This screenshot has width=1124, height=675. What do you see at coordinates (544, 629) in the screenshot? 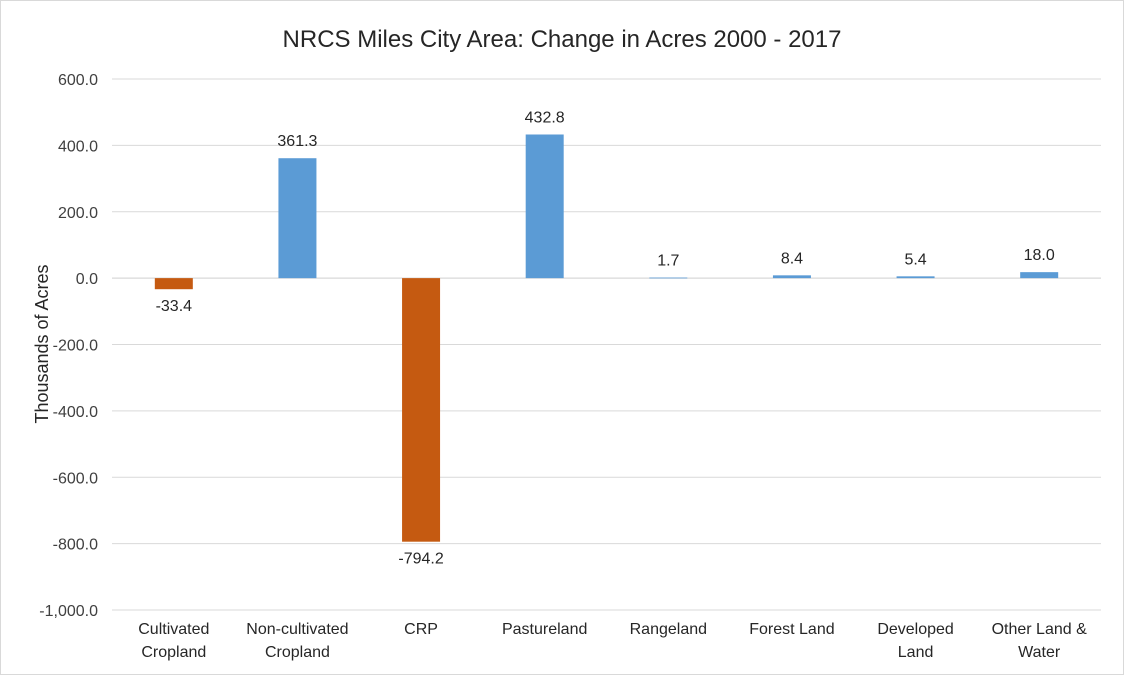
I see `category-label: Pastureland` at bounding box center [544, 629].